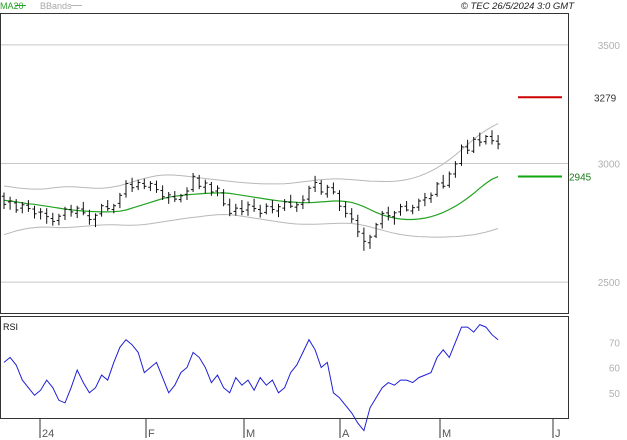 The image size is (627, 440). Describe the element at coordinates (151, 434) in the screenshot. I see `x-tick-label: F` at that location.